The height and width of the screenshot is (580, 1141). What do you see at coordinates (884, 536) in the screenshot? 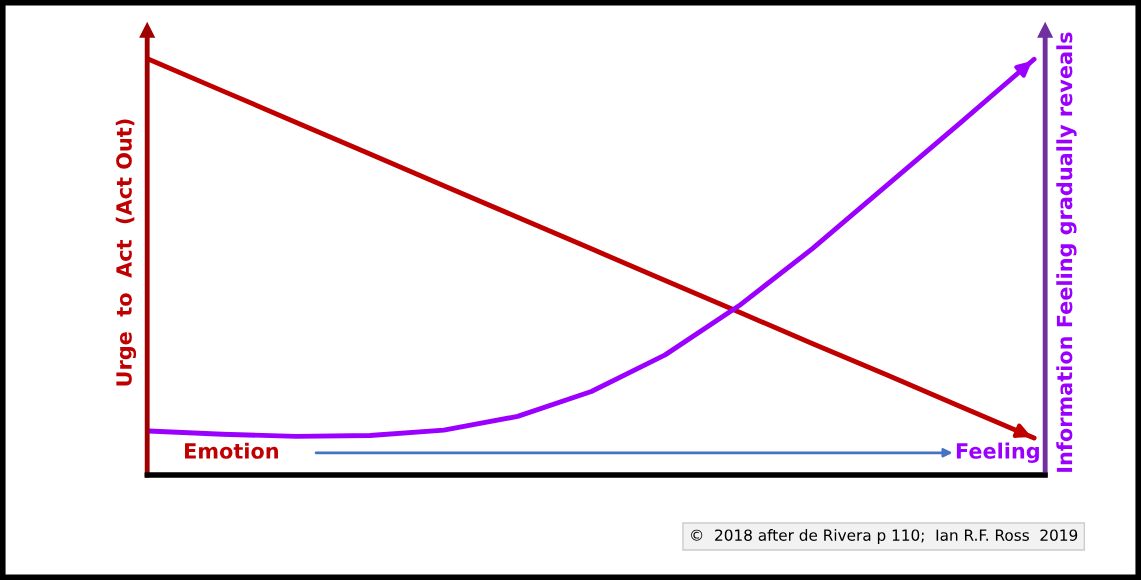
I see `text: © 2018 after de Rivera p 110; Ian R.F. Ross 2019` at bounding box center [884, 536].